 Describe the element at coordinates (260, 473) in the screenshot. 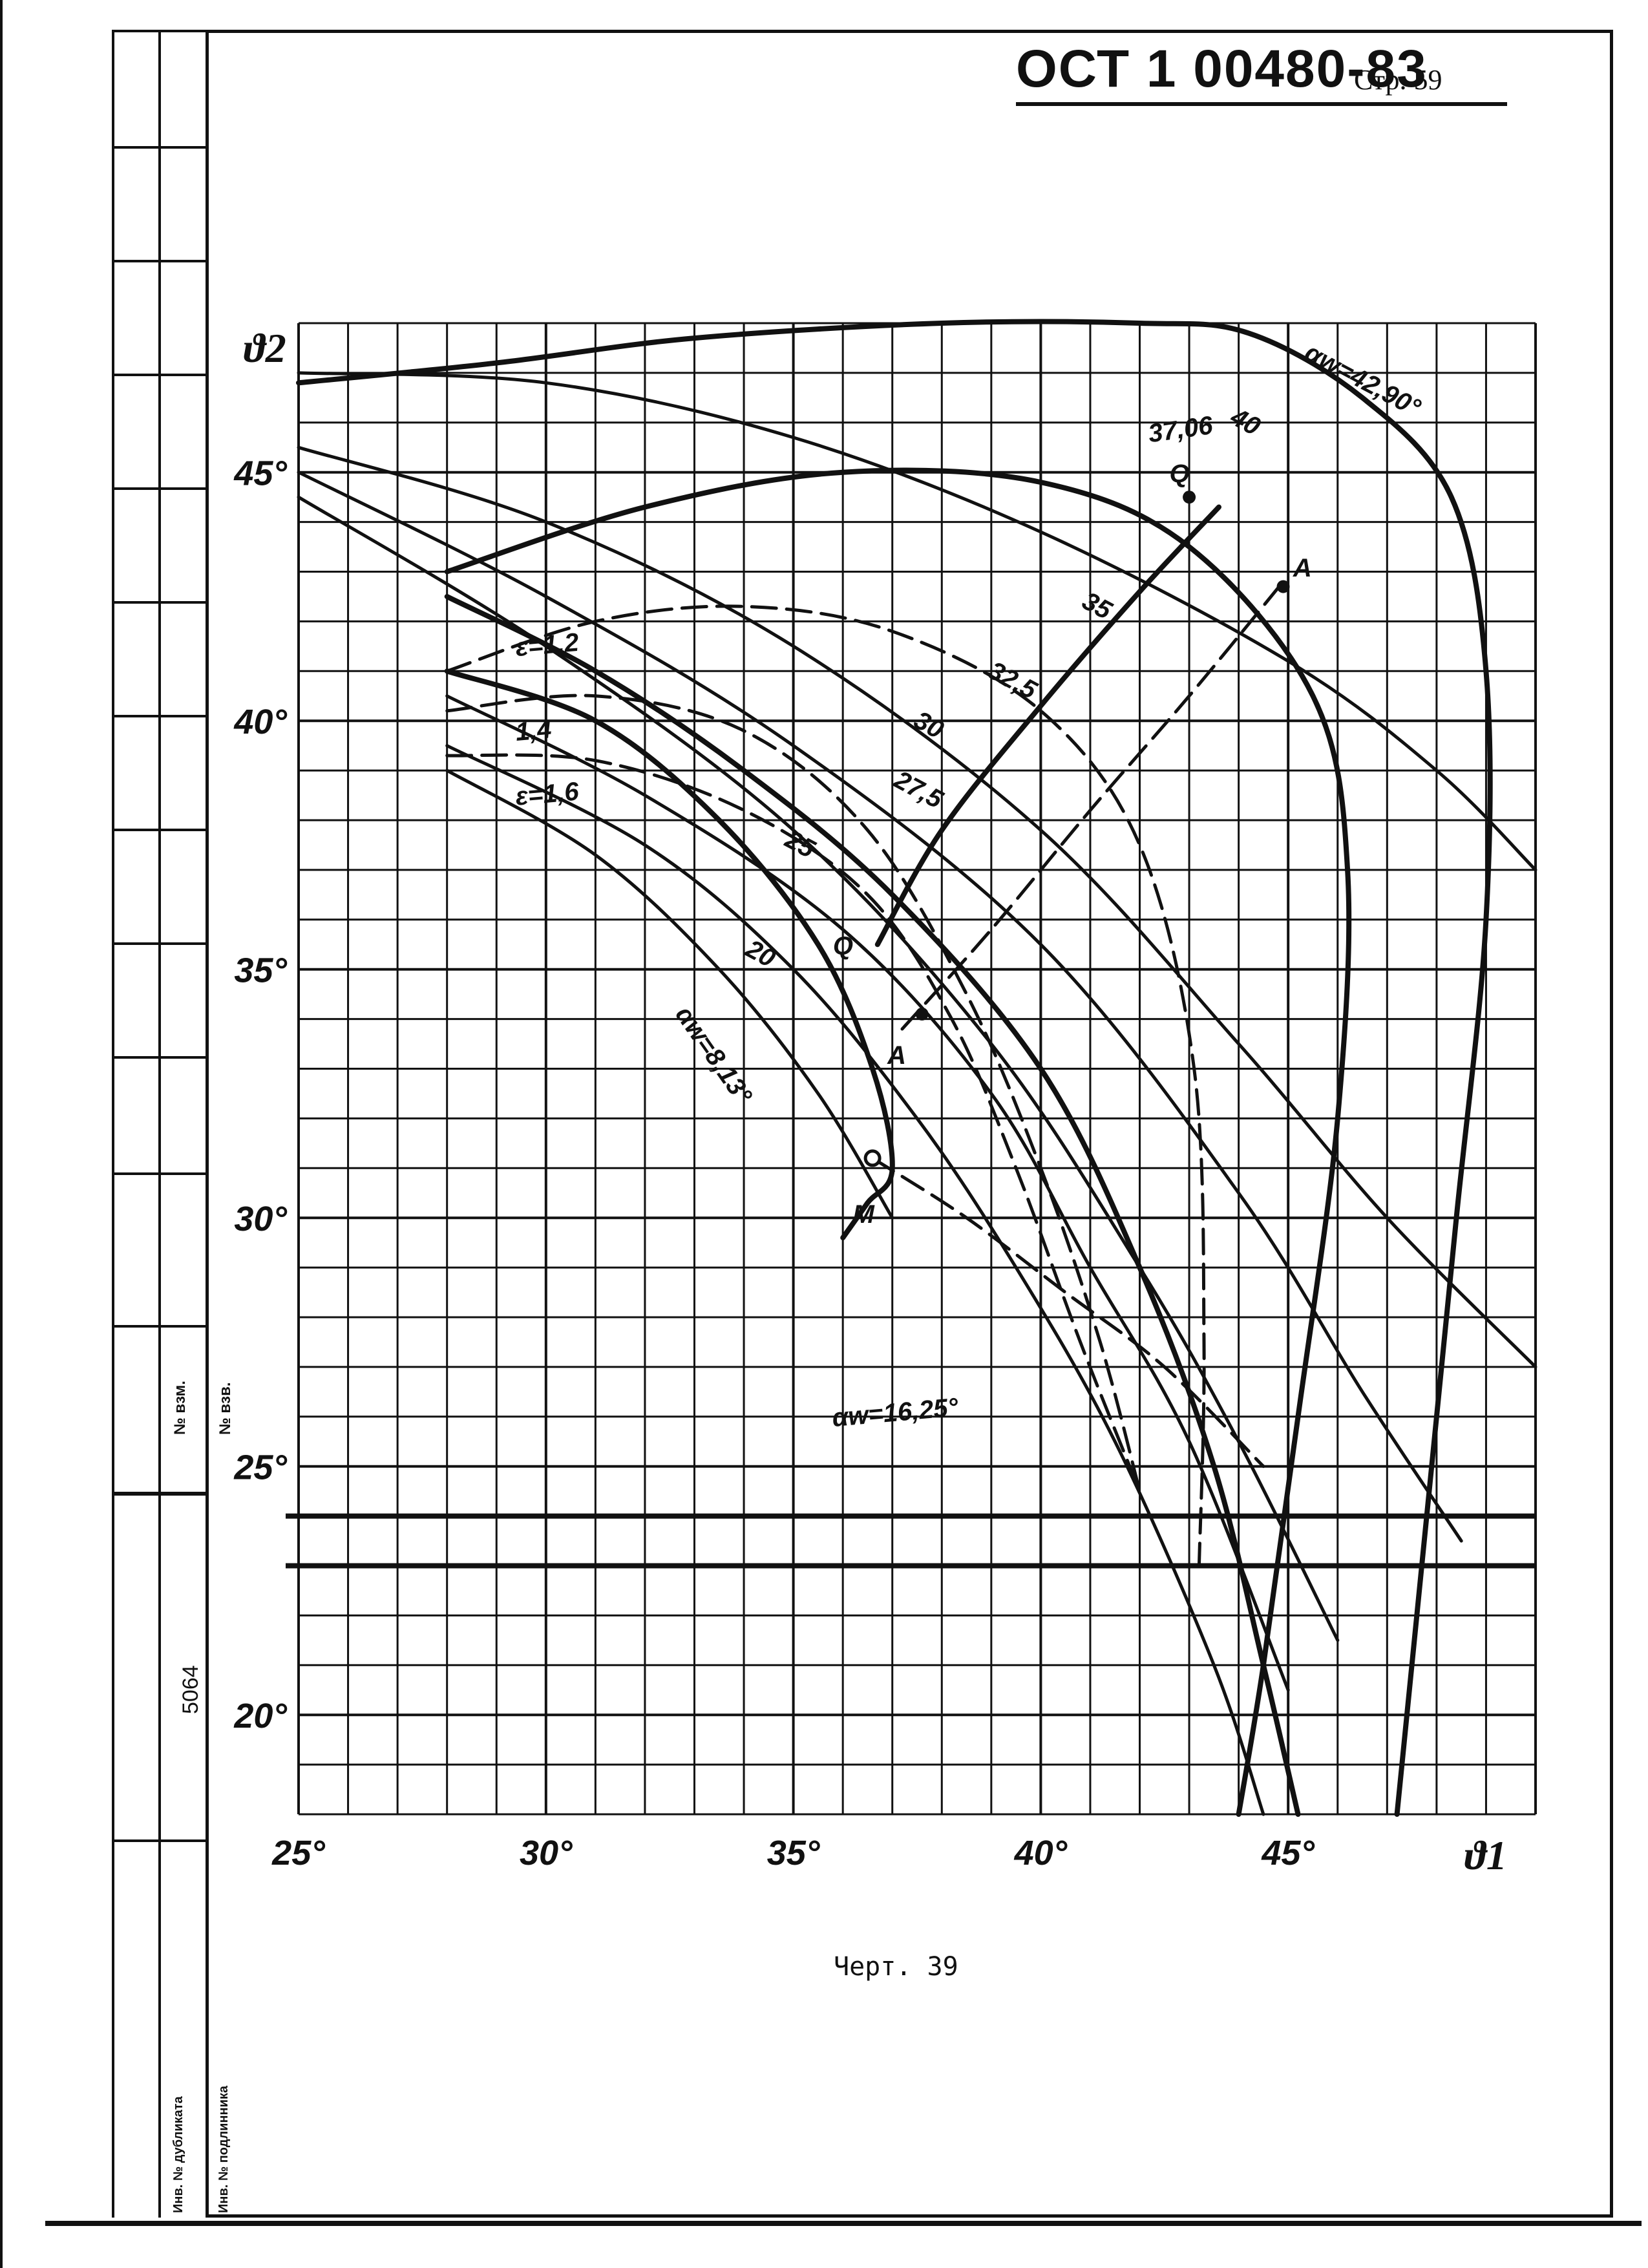

I see `y-tick-label: 45°` at that location.